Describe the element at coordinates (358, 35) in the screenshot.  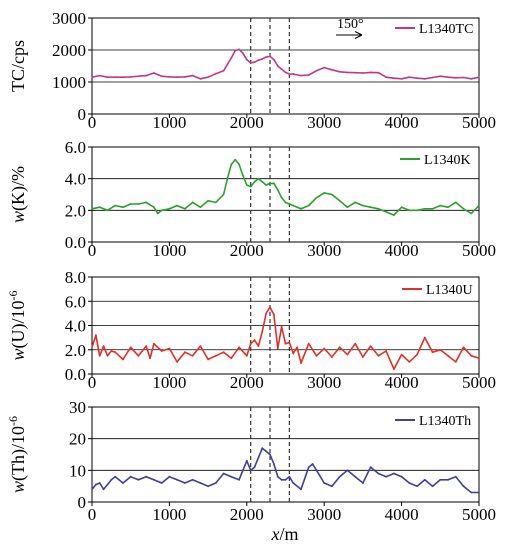
I see `direction-arrow-head` at that location.